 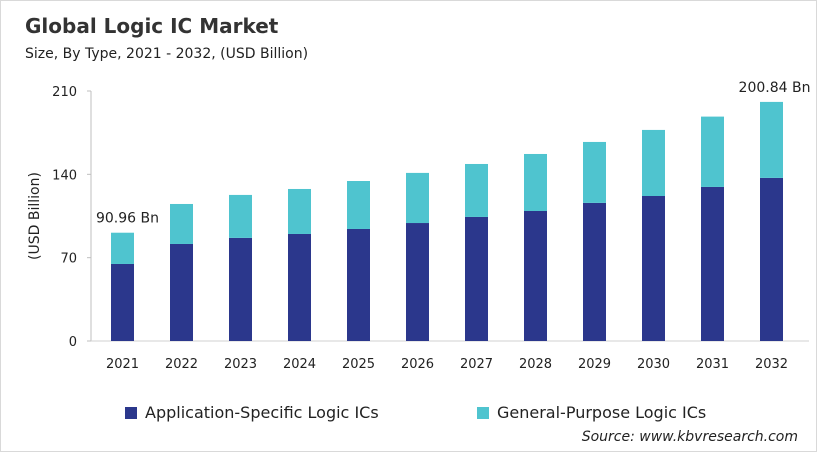 I want to click on bar-segment-application-specific-2030, so click(x=653, y=268).